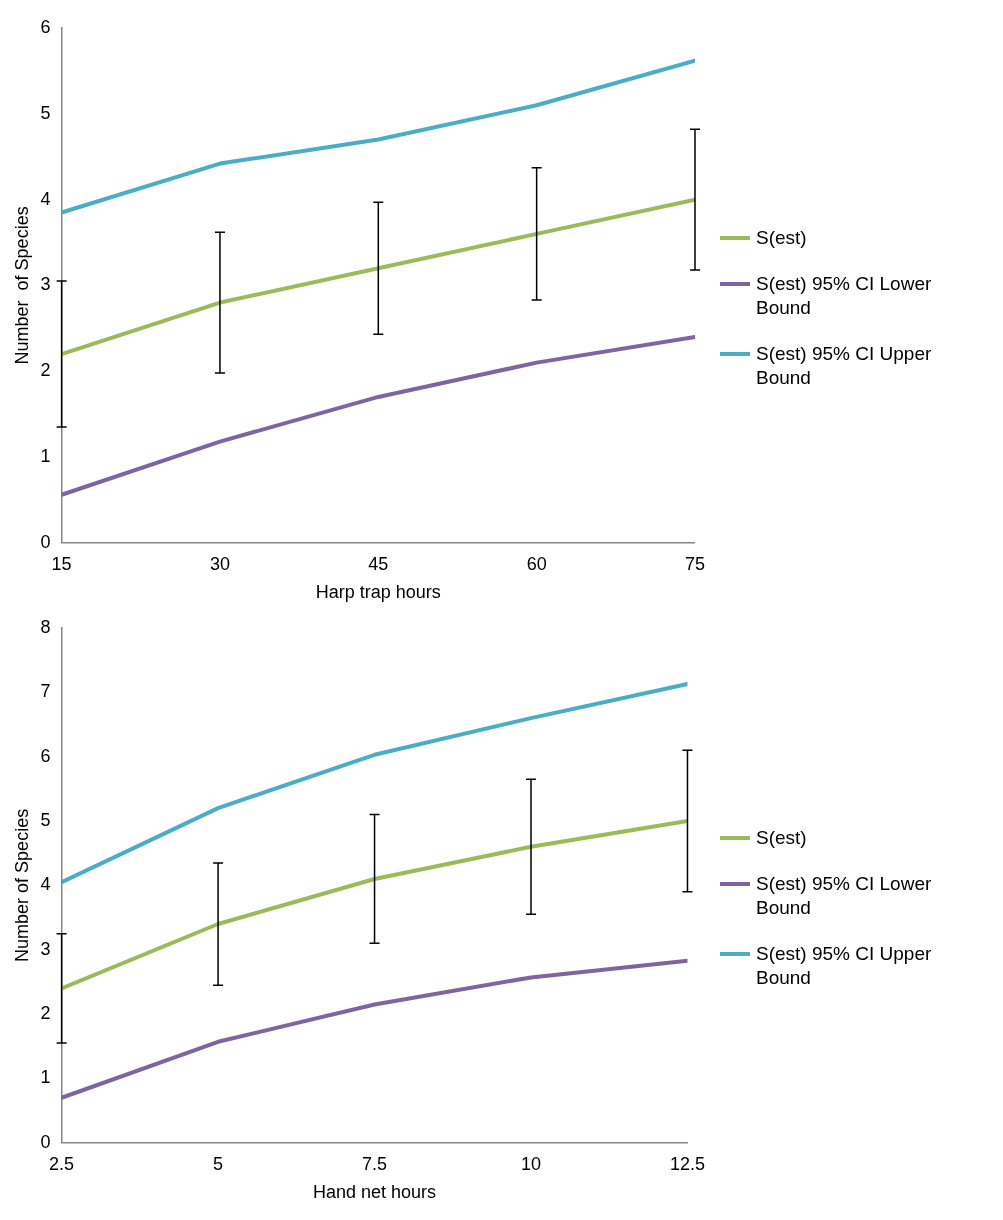  What do you see at coordinates (375, 1163) in the screenshot?
I see `x-tick-label: 7.5` at bounding box center [375, 1163].